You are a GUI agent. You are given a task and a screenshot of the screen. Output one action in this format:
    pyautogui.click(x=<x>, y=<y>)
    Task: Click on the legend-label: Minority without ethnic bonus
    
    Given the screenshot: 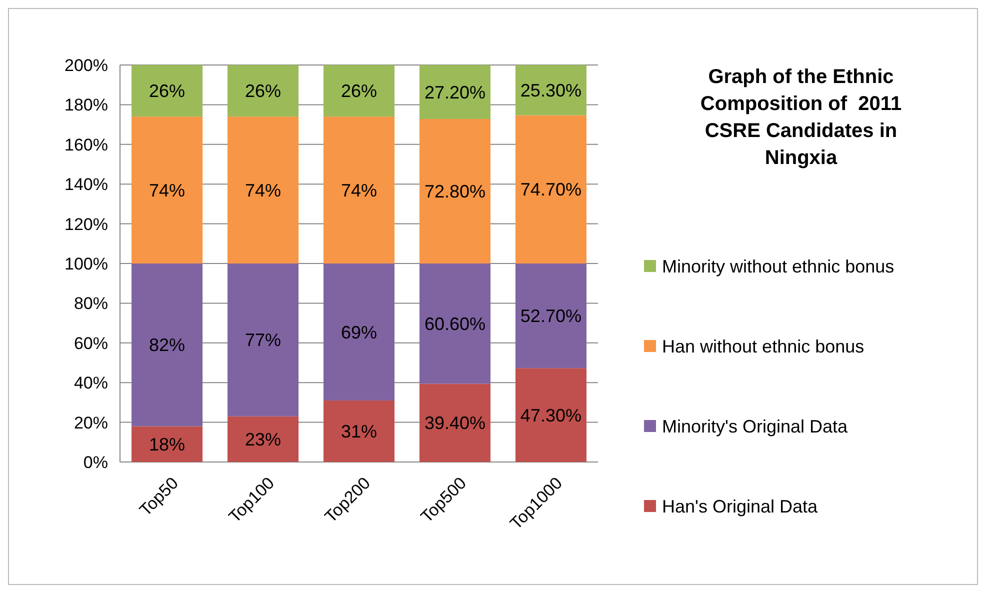 What is the action you would take?
    pyautogui.click(x=778, y=266)
    